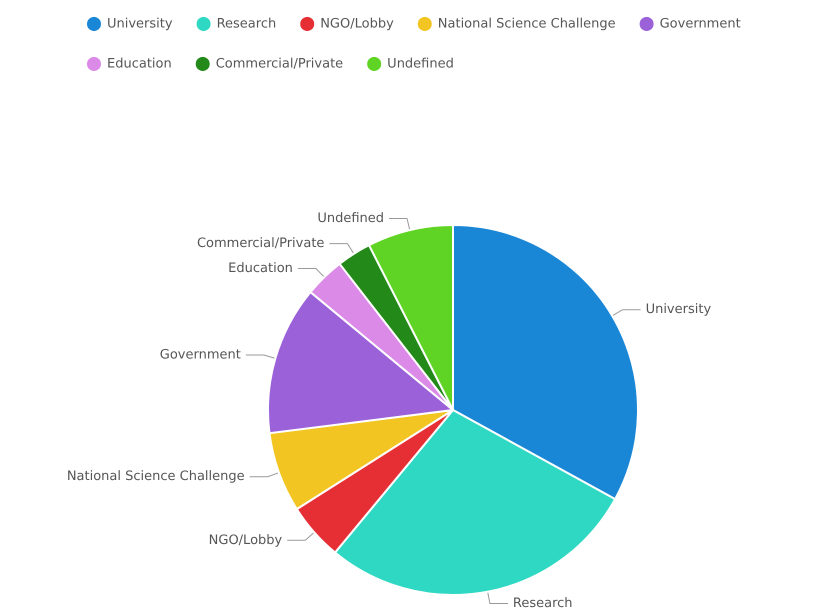  I want to click on legend-label: Undefined, so click(420, 64).